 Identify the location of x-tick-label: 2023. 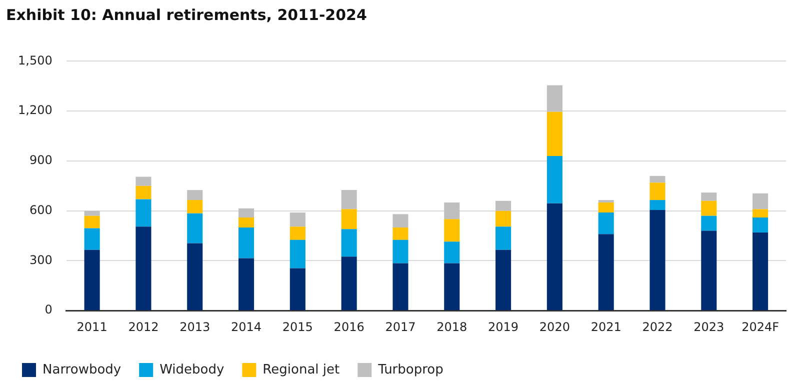
(709, 327).